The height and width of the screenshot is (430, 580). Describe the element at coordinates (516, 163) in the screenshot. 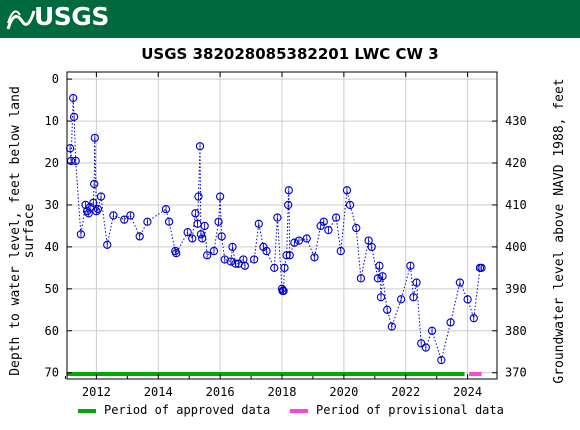

I see `y-right-tick-label: 420` at that location.